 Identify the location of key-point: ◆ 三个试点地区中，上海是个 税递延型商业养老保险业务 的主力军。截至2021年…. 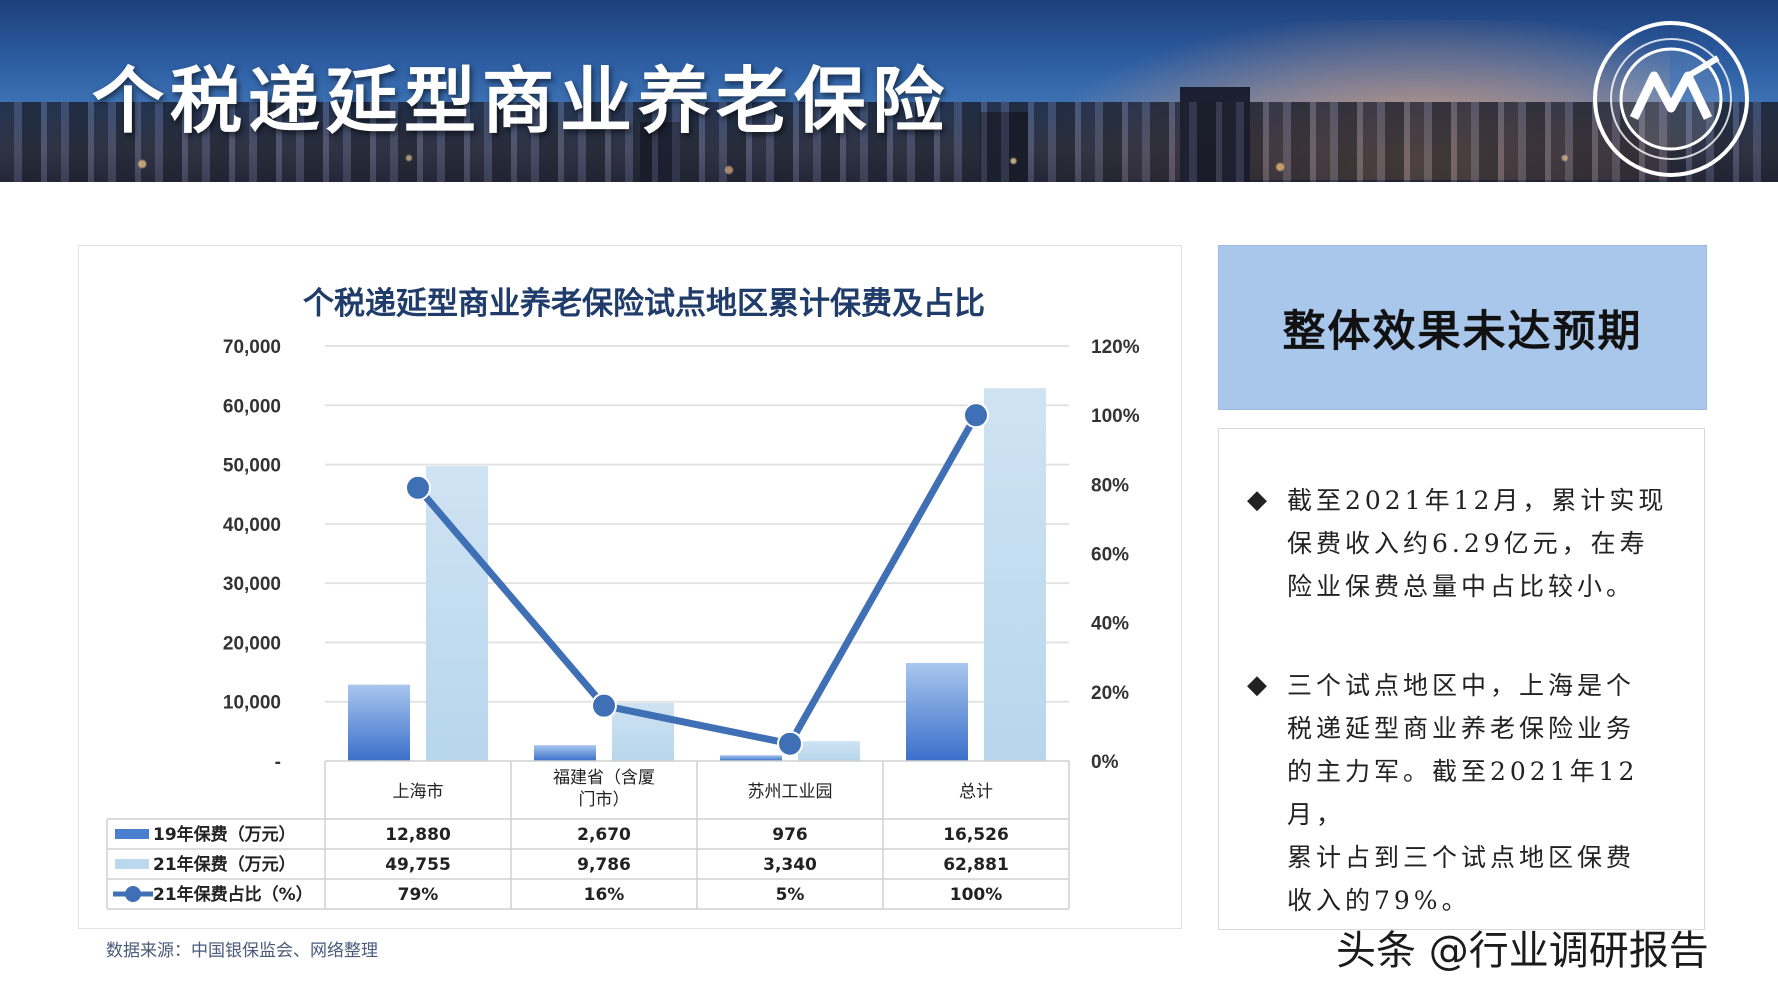
(1467, 793).